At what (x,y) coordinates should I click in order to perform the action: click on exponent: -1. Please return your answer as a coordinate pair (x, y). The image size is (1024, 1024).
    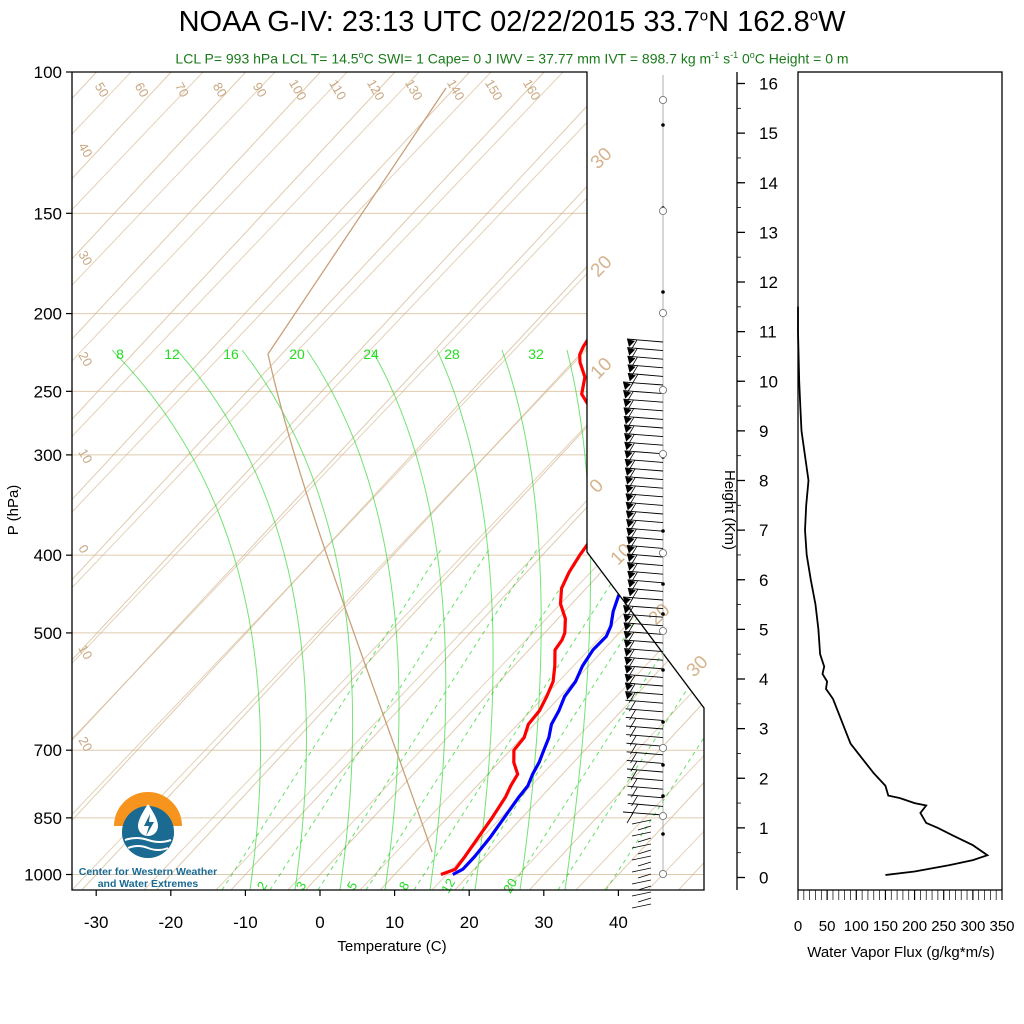
    Looking at the image, I should click on (715, 55).